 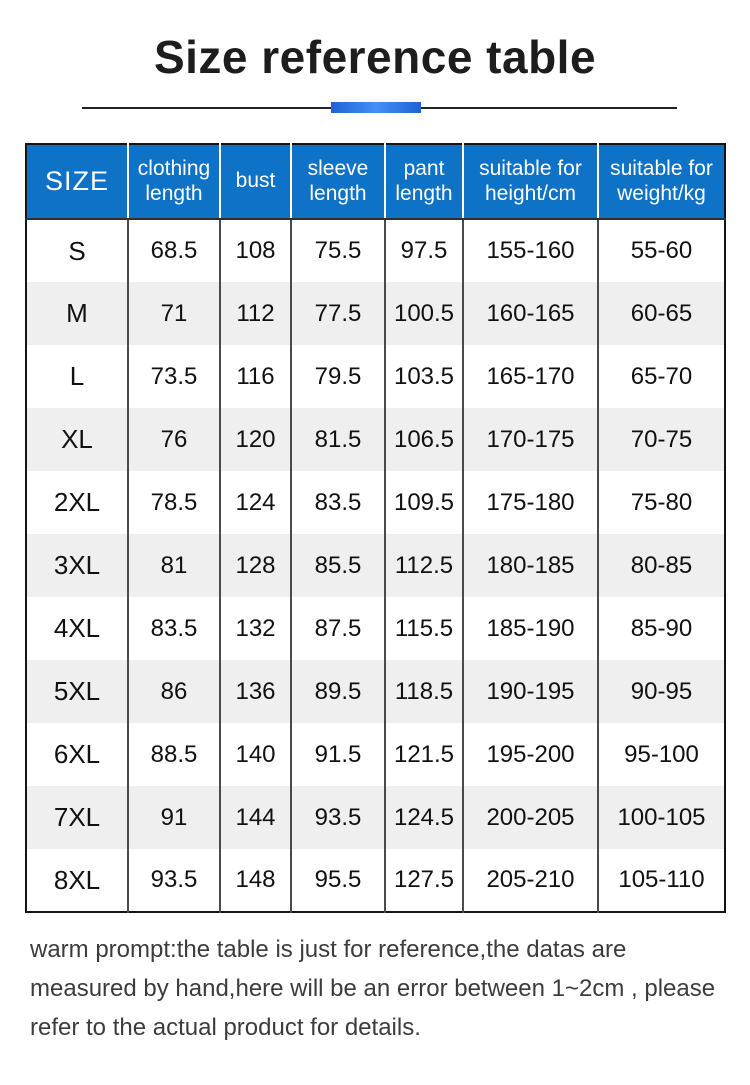 I want to click on table-cell: 71, so click(x=174, y=313).